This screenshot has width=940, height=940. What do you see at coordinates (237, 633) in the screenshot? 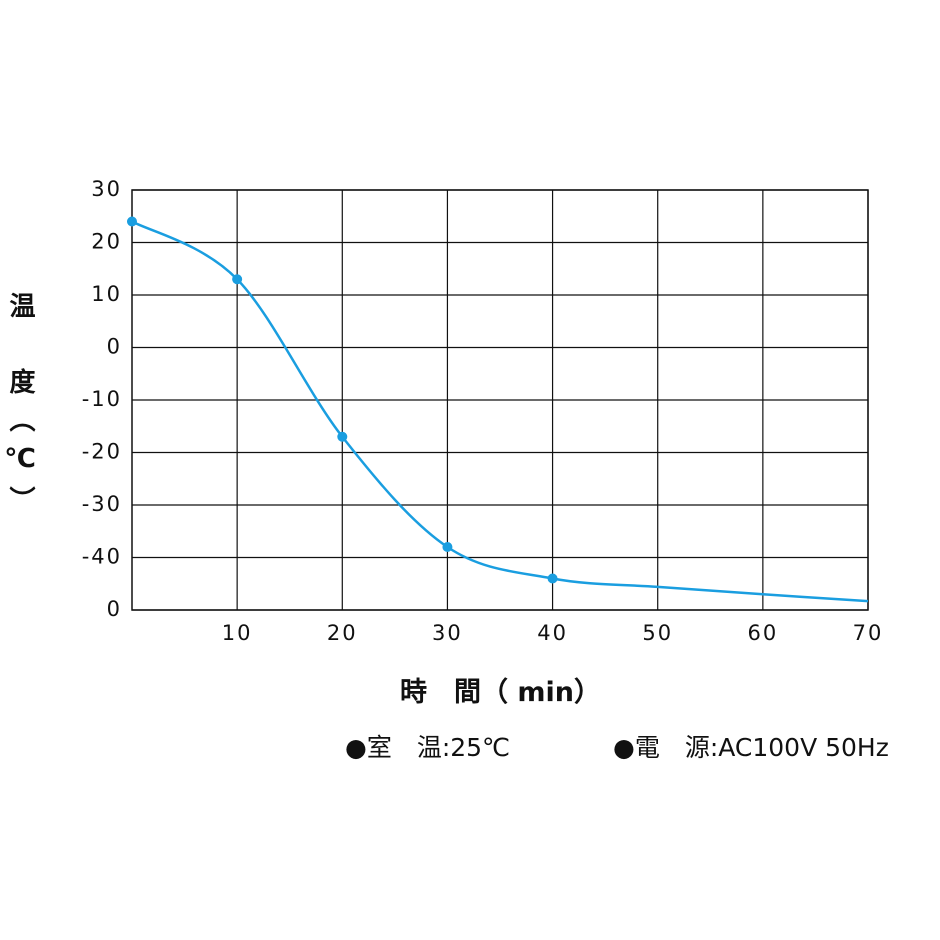
I see `x-tick-label: 10` at bounding box center [237, 633].